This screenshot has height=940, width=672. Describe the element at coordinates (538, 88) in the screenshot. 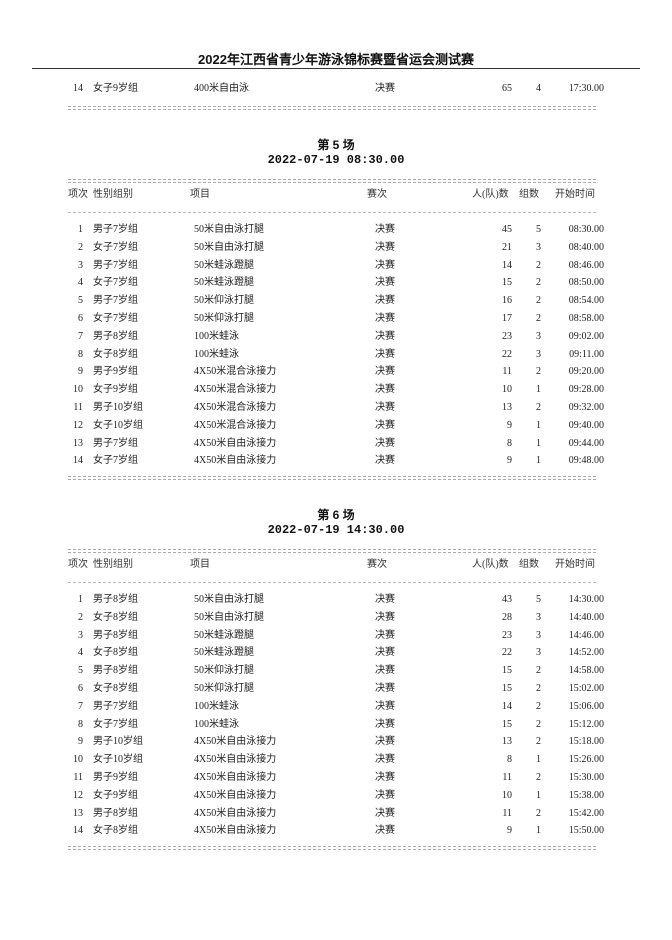

I see `heat-count: 4` at that location.